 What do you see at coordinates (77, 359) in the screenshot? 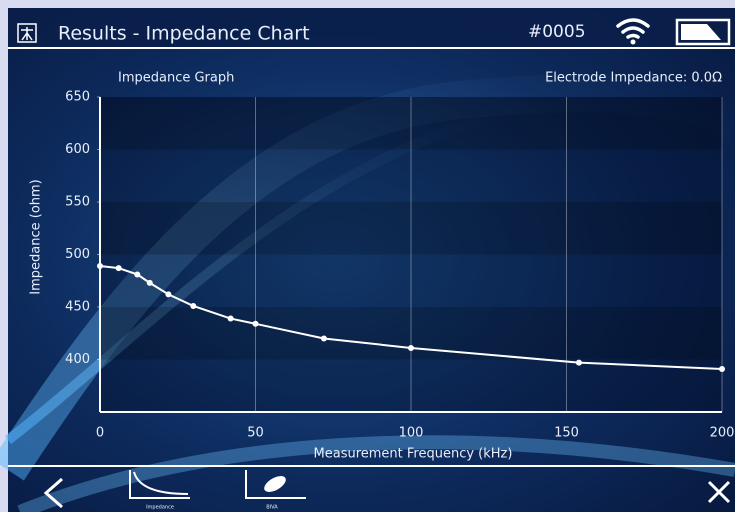
I see `y-tick-label: 400` at bounding box center [77, 359].